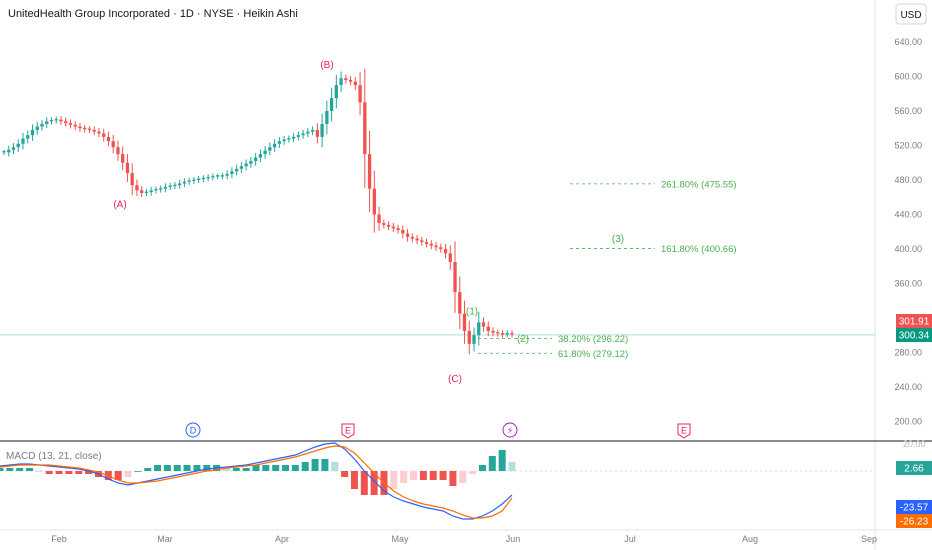  I want to click on time-tick-label: May, so click(400, 539).